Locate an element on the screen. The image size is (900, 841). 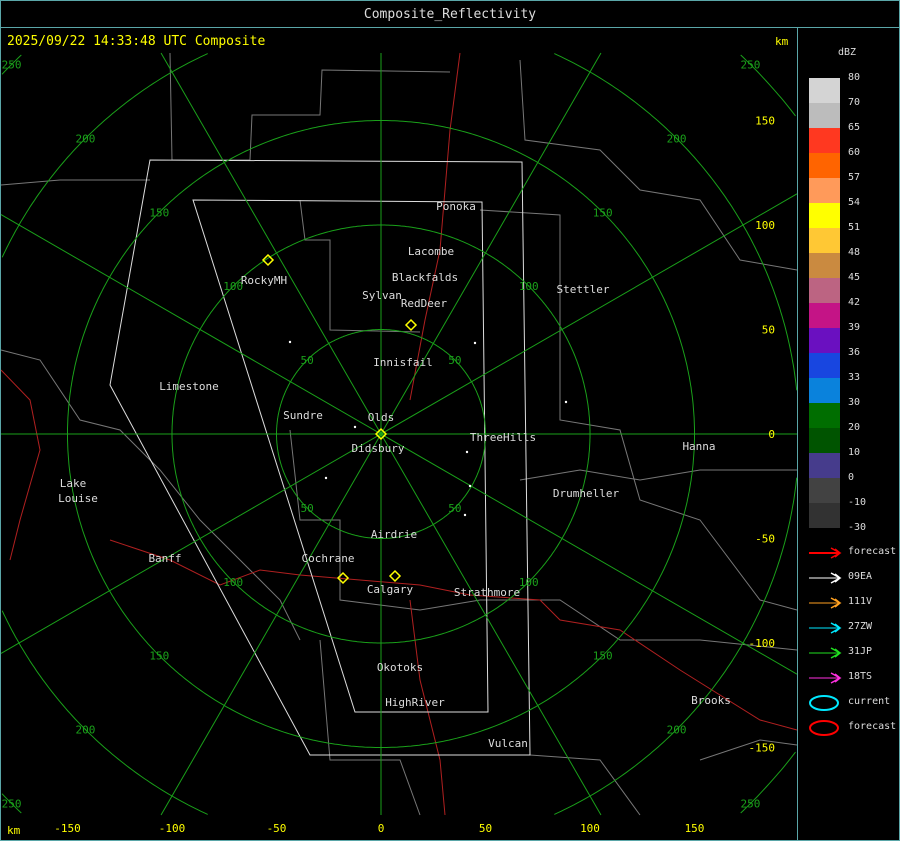
legend-value: 36 is located at coordinates (854, 352).